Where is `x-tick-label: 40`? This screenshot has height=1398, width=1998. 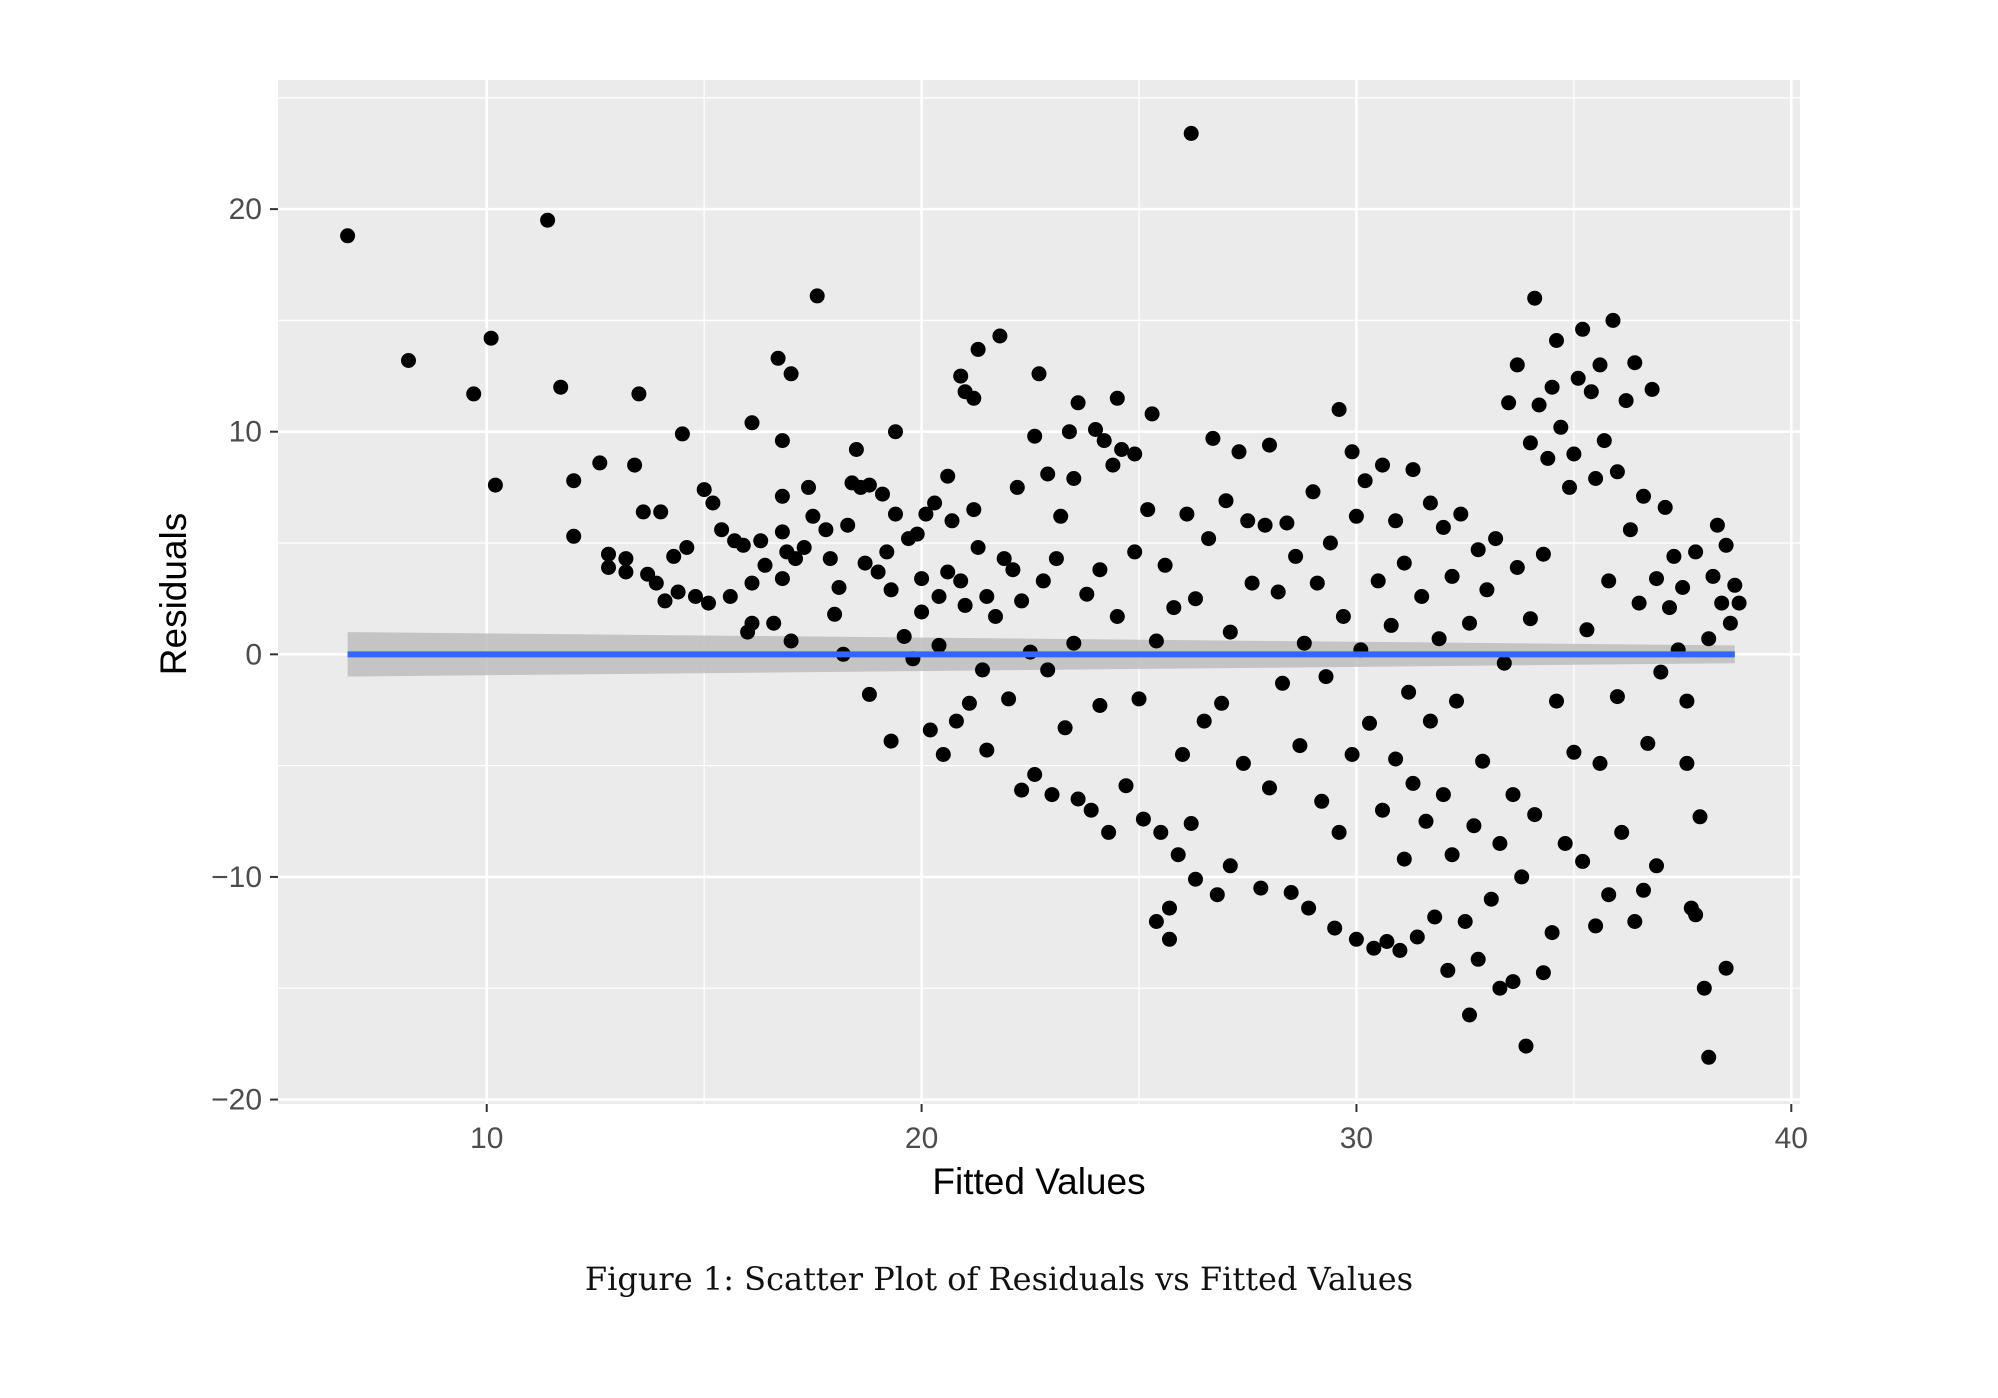
x-tick-label: 40 is located at coordinates (1791, 1138).